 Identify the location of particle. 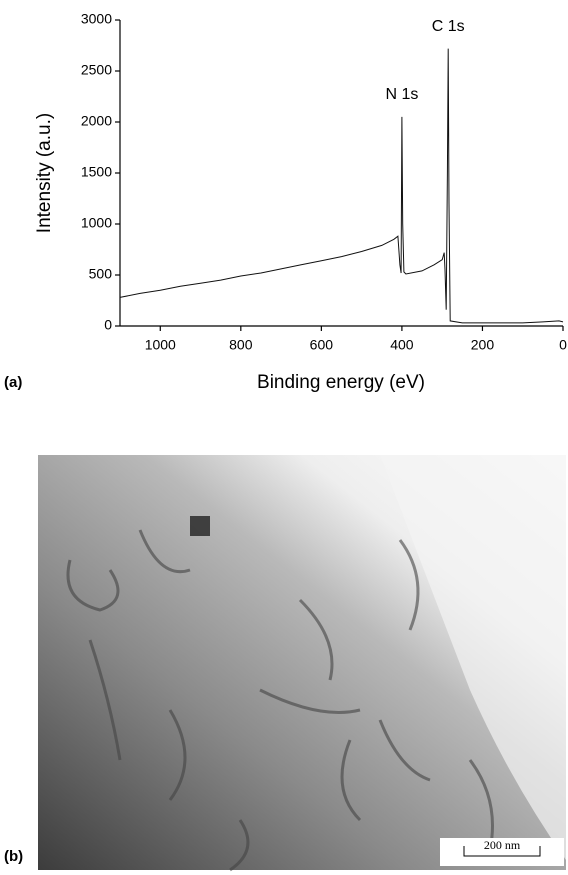
(200, 526).